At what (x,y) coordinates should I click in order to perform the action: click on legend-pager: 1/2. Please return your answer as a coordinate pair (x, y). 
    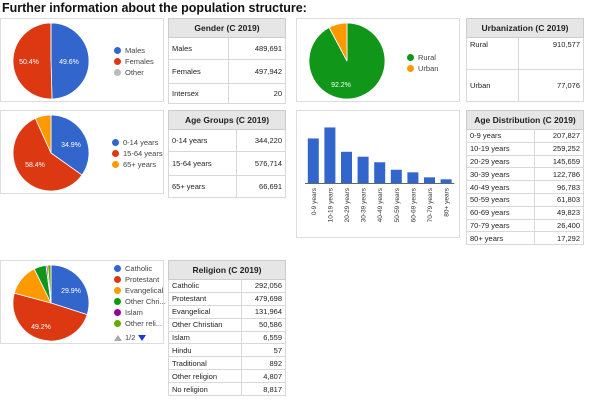
    Looking at the image, I should click on (140, 337).